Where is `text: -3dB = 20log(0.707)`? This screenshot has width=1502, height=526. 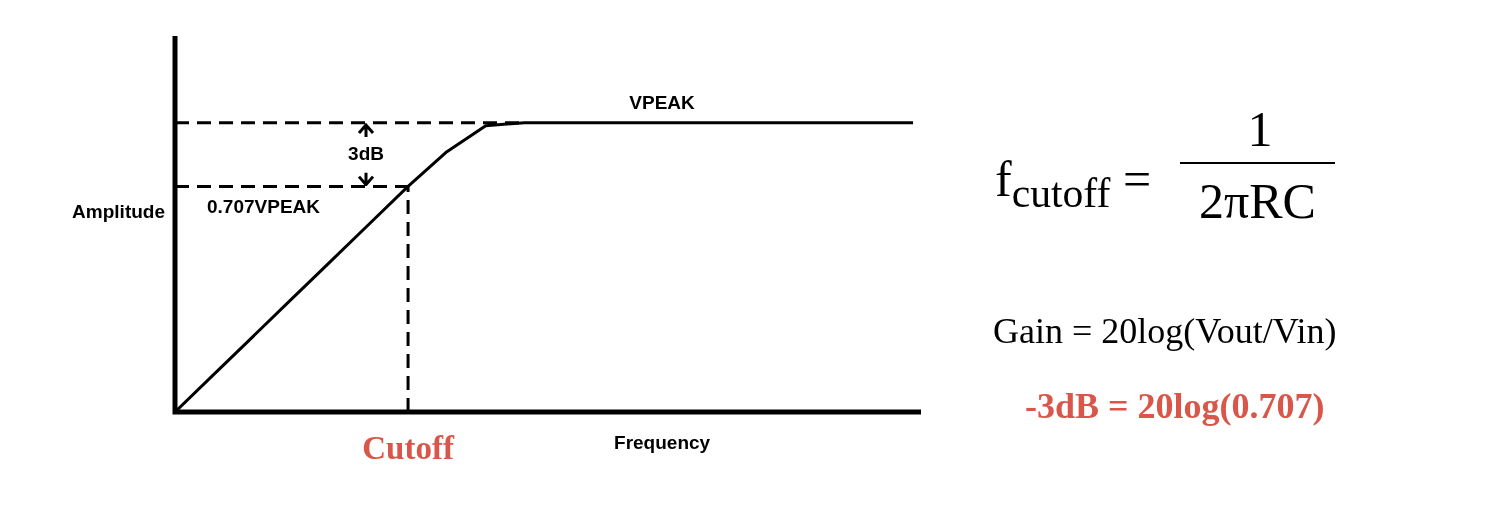
text: -3dB = 20log(0.707) is located at coordinates (1175, 406).